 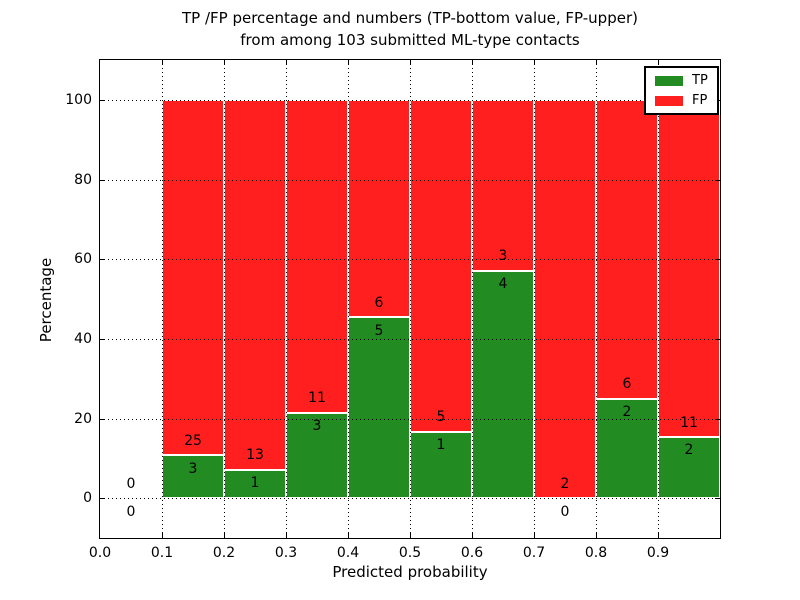 I want to click on y-tick-label: 40, so click(x=83, y=338).